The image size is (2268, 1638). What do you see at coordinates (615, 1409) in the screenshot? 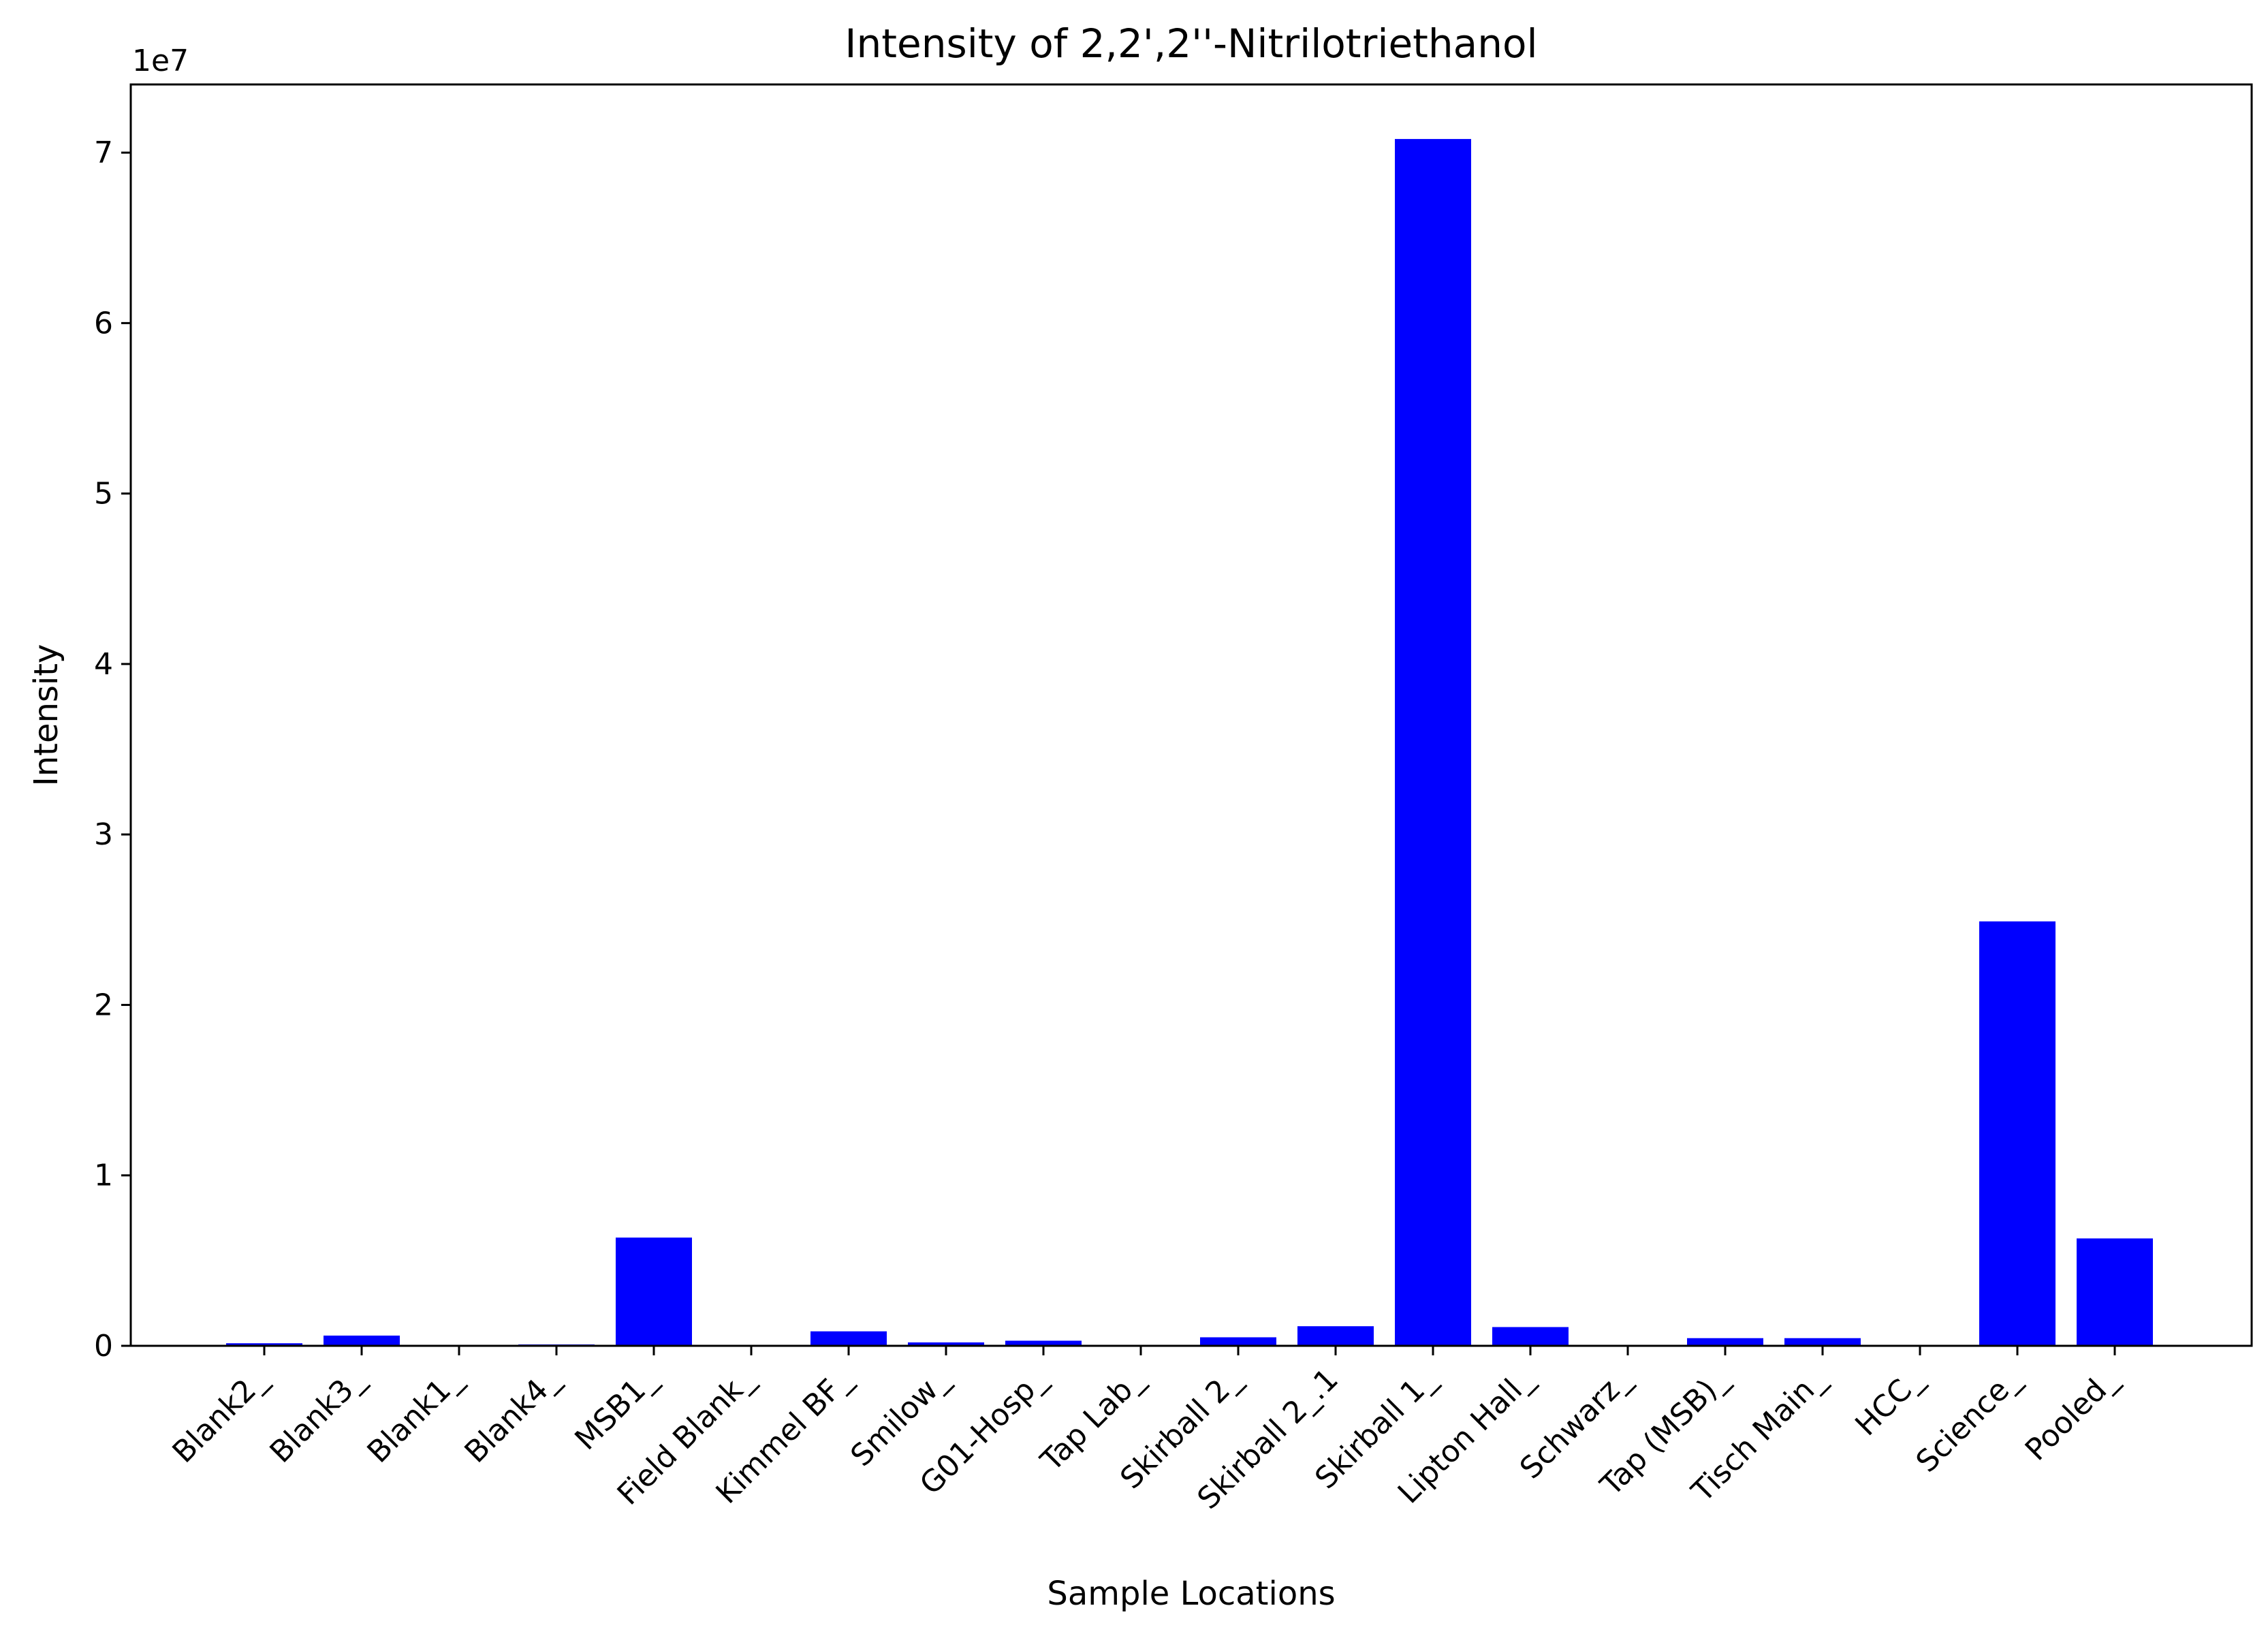
I see `x-tick-label: MSB1_` at bounding box center [615, 1409].